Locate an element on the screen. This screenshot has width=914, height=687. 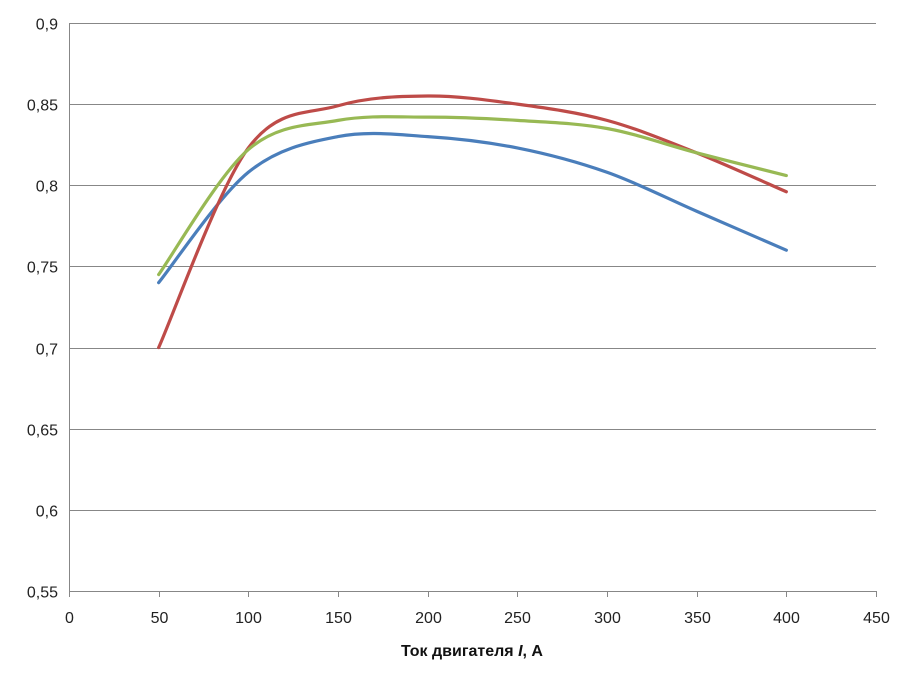
x-tick-label: 250 is located at coordinates (517, 618).